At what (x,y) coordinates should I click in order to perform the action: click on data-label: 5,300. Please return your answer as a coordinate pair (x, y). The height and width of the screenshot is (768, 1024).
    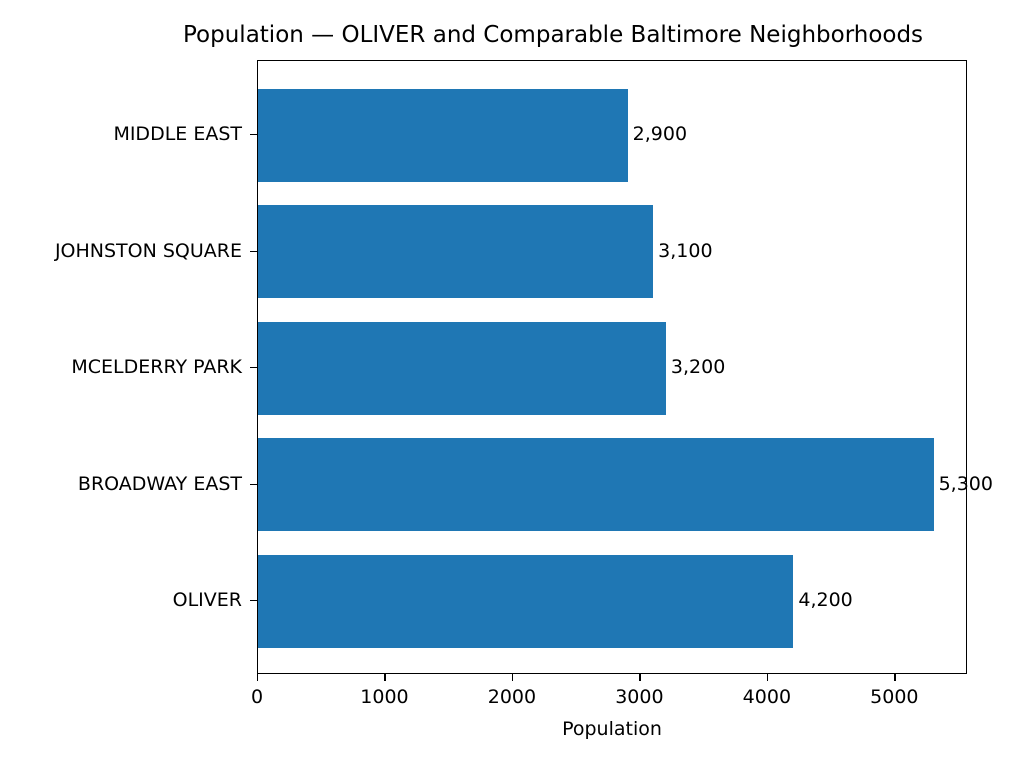
    Looking at the image, I should click on (965, 483).